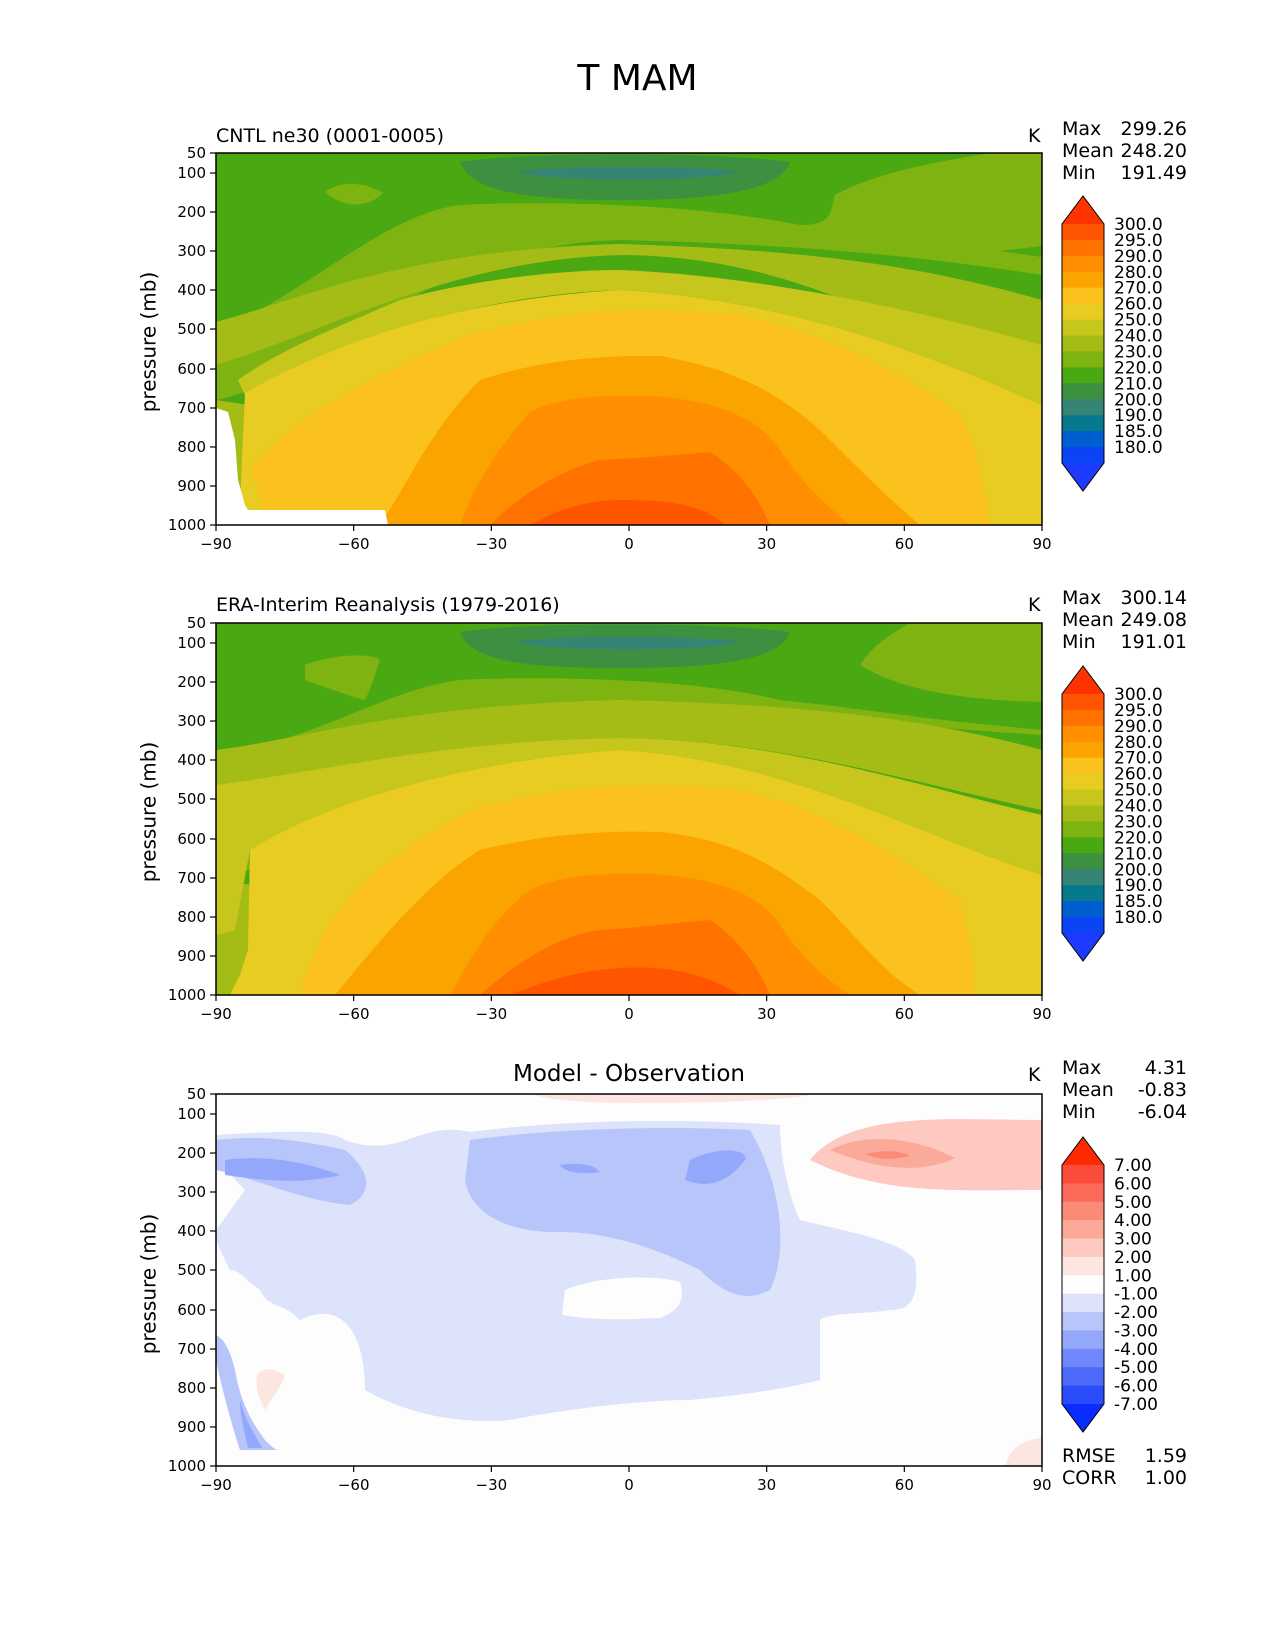 This screenshot has width=1275, height=1650. I want to click on stat-min: Min 191.01, so click(1124, 642).